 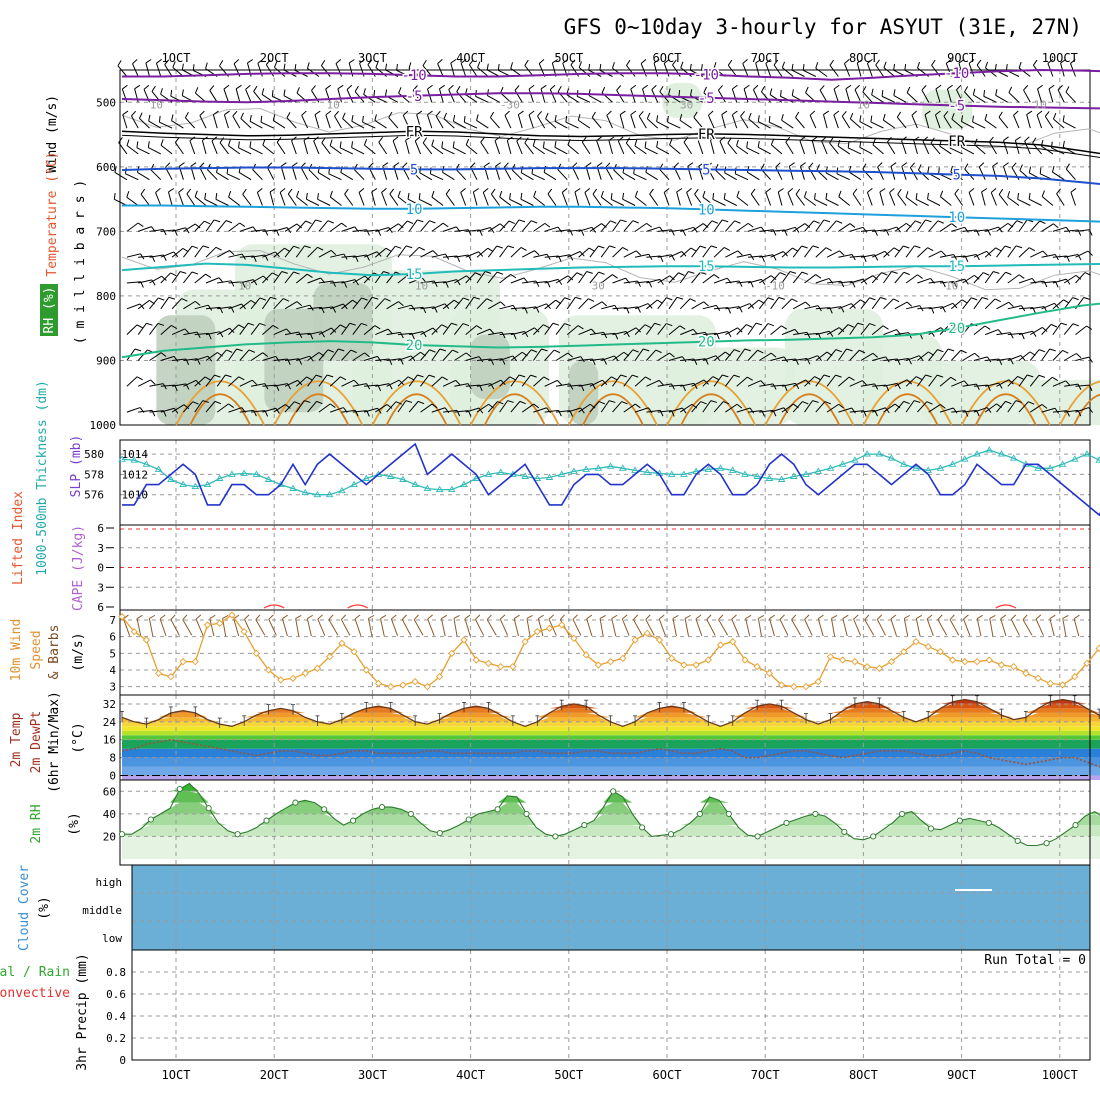 I want to click on slp-bg, so click(x=605, y=482).